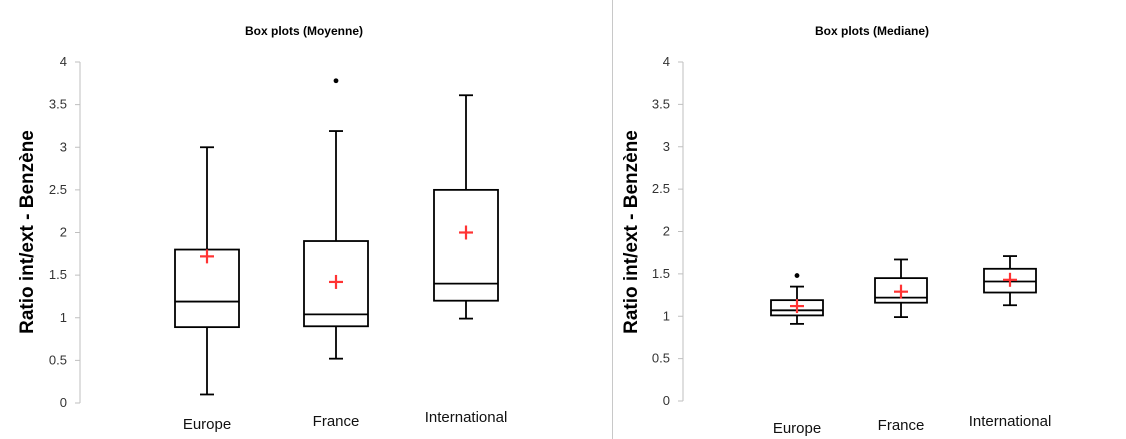 This screenshot has height=439, width=1126. I want to click on chart-title: Box plots (Moyenne), so click(304, 31).